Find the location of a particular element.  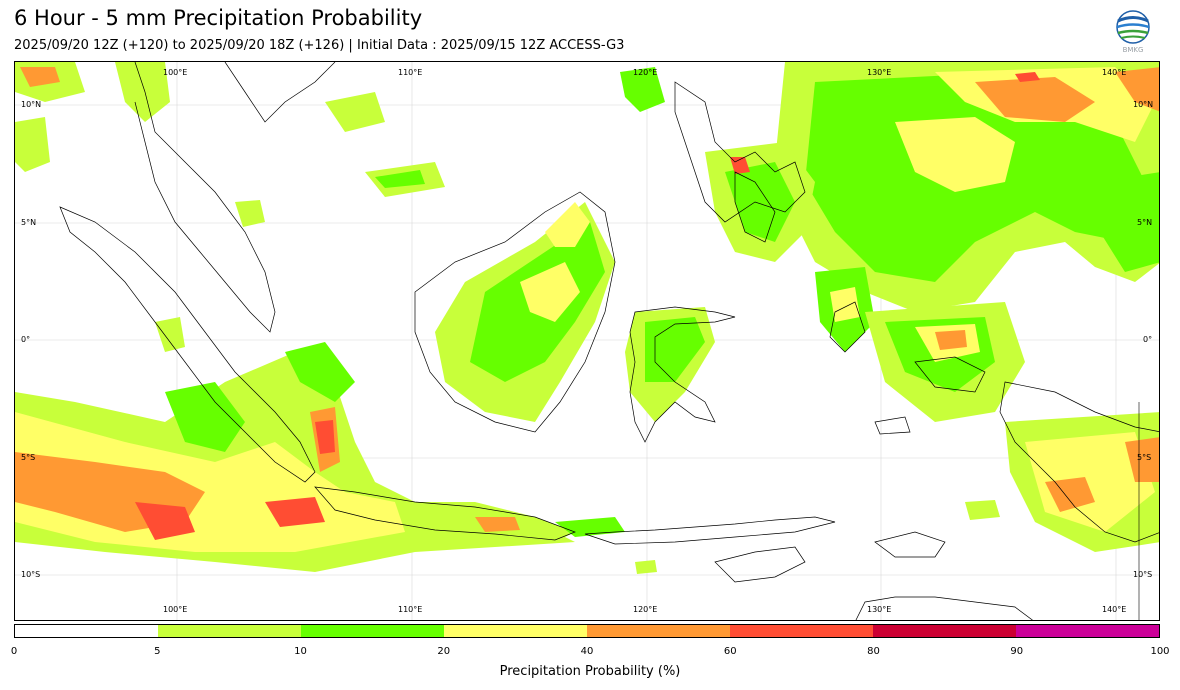

colorbar-tick-label: 0 is located at coordinates (14, 651).